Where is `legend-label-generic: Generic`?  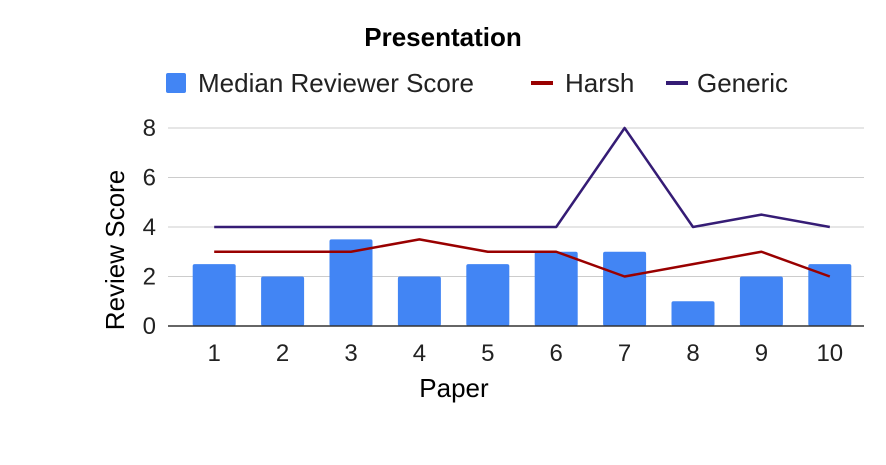 legend-label-generic: Generic is located at coordinates (742, 83).